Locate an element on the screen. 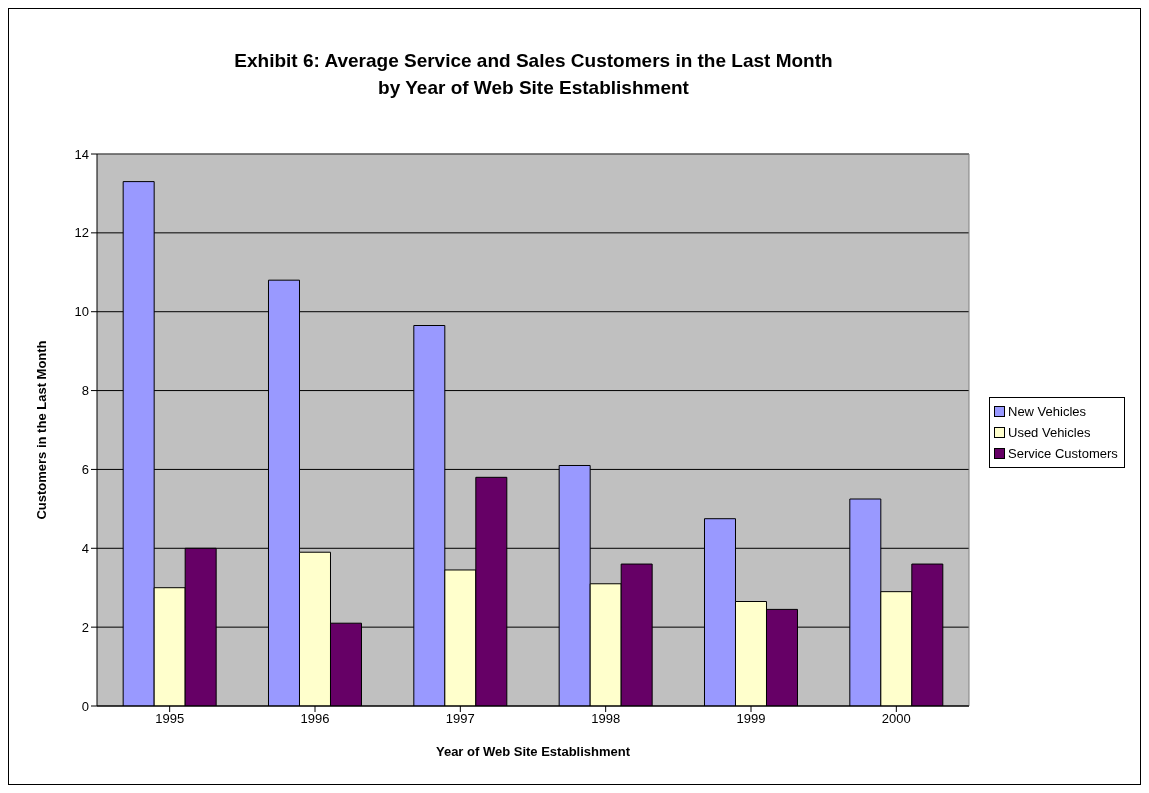 Image resolution: width=1149 pixels, height=793 pixels. y-tick-label: 8 is located at coordinates (85, 391).